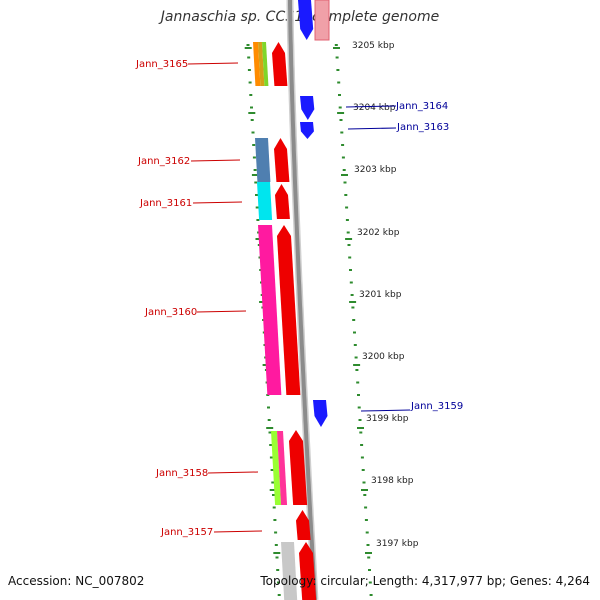 This screenshot has height=600, width=600. What do you see at coordinates (436, 406) in the screenshot?
I see `gene-label-right: Jann_3159` at bounding box center [436, 406].